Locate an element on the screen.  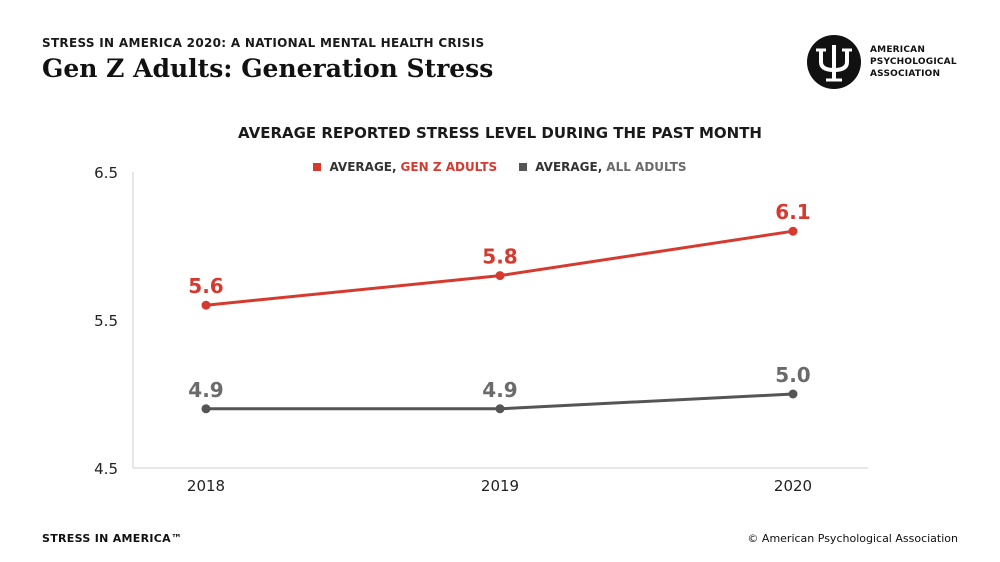
data-label-all: 5.0 is located at coordinates (792, 375).